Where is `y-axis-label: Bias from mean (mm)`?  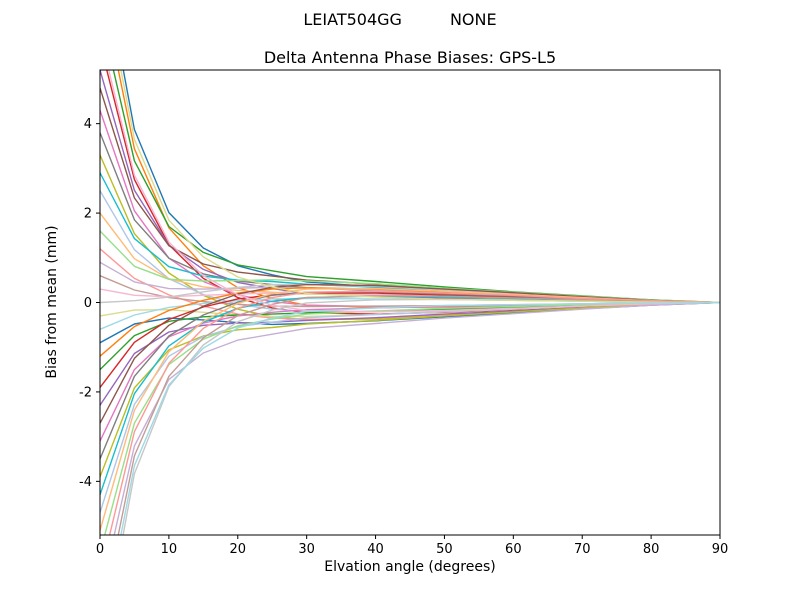 y-axis-label: Bias from mean (mm) is located at coordinates (52, 302).